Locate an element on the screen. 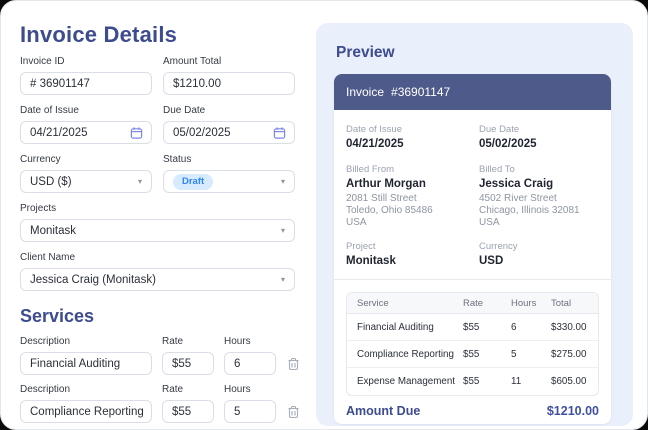 The image size is (648, 430). invoice-id-label: Invoice ID is located at coordinates (42, 61).